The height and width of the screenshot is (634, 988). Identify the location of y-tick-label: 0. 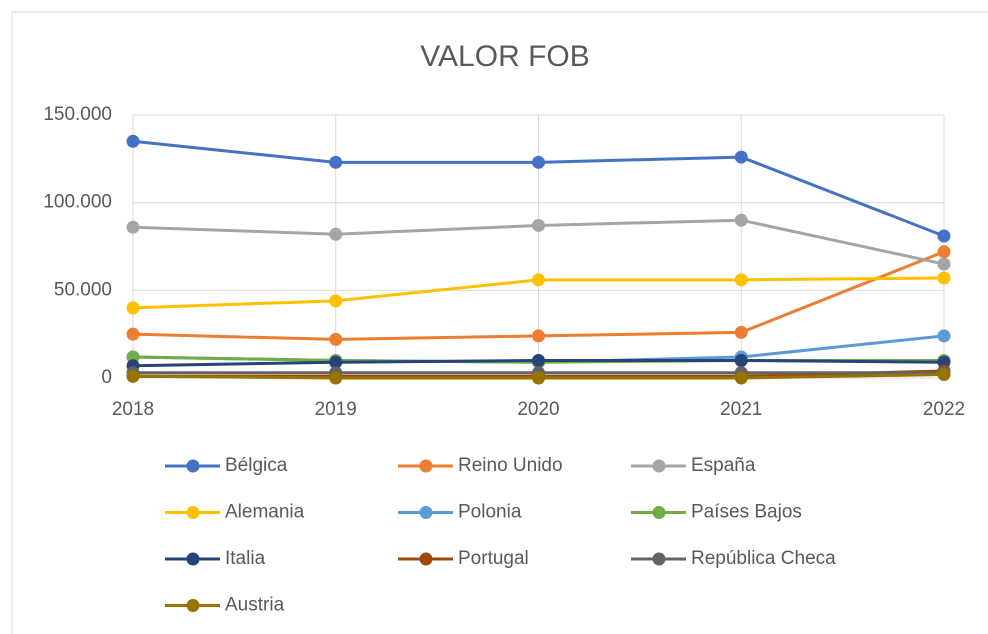
(106, 377).